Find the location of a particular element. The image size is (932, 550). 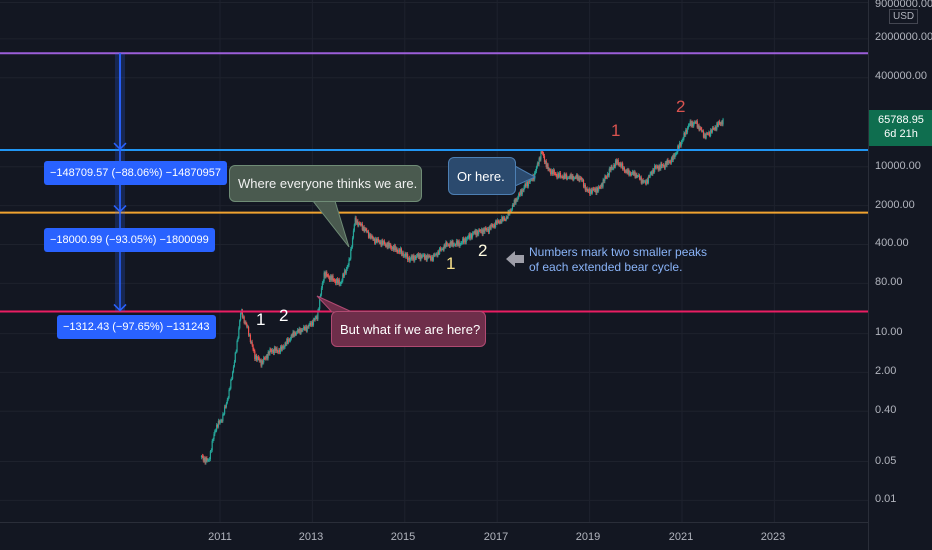

measure-label-1: −148709.57 (−88.06%) −14870957 is located at coordinates (135, 173).